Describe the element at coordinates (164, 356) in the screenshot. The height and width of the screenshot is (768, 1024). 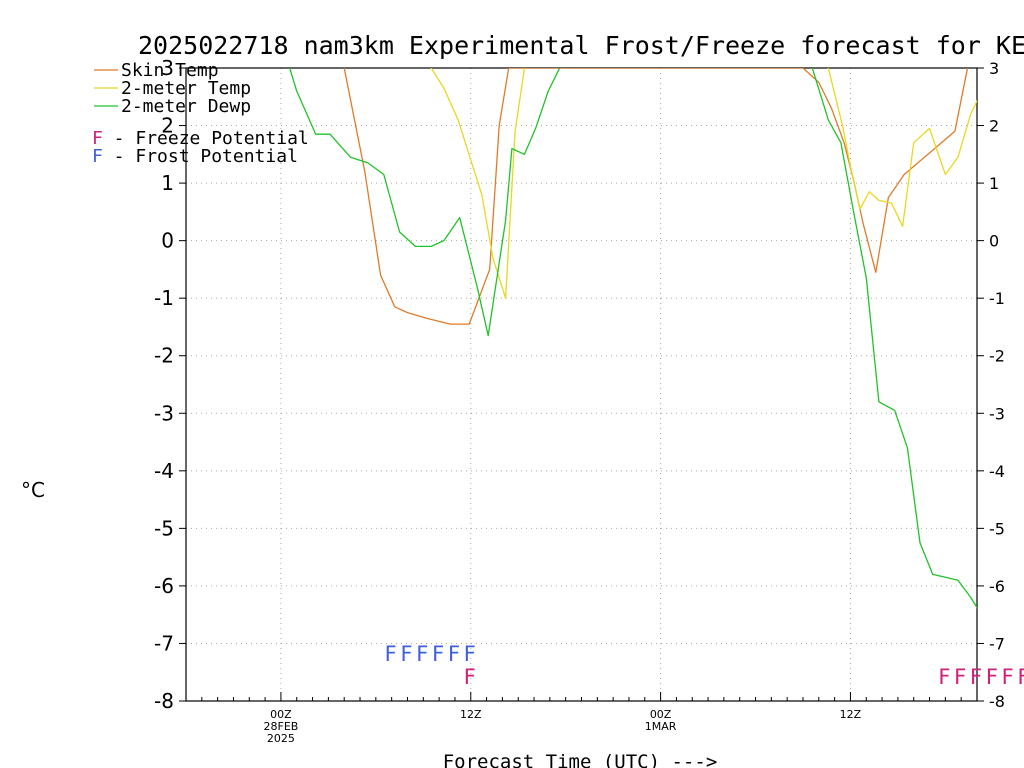
I see `y-tick-label: -2` at that location.